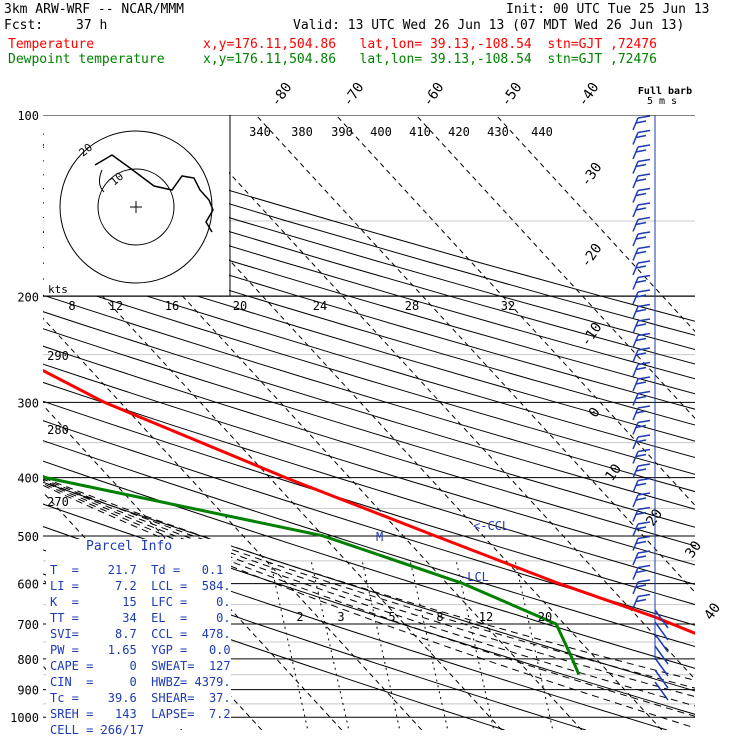 This screenshot has height=740, width=740. What do you see at coordinates (340, 617) in the screenshot?
I see `mixing-ratio-label: 3` at bounding box center [340, 617].